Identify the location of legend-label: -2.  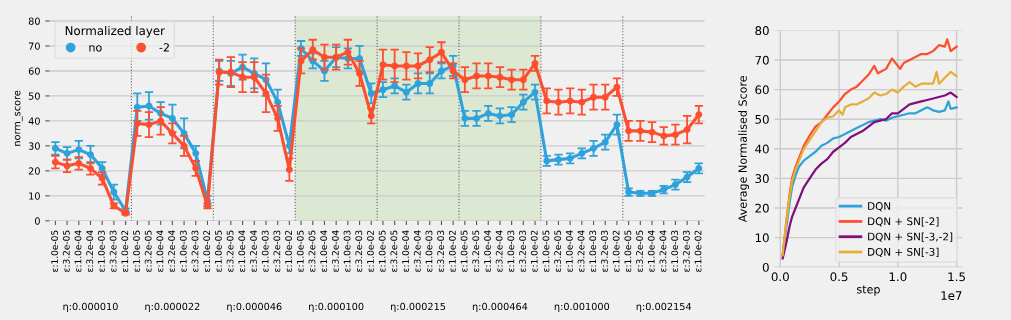
(164, 47).